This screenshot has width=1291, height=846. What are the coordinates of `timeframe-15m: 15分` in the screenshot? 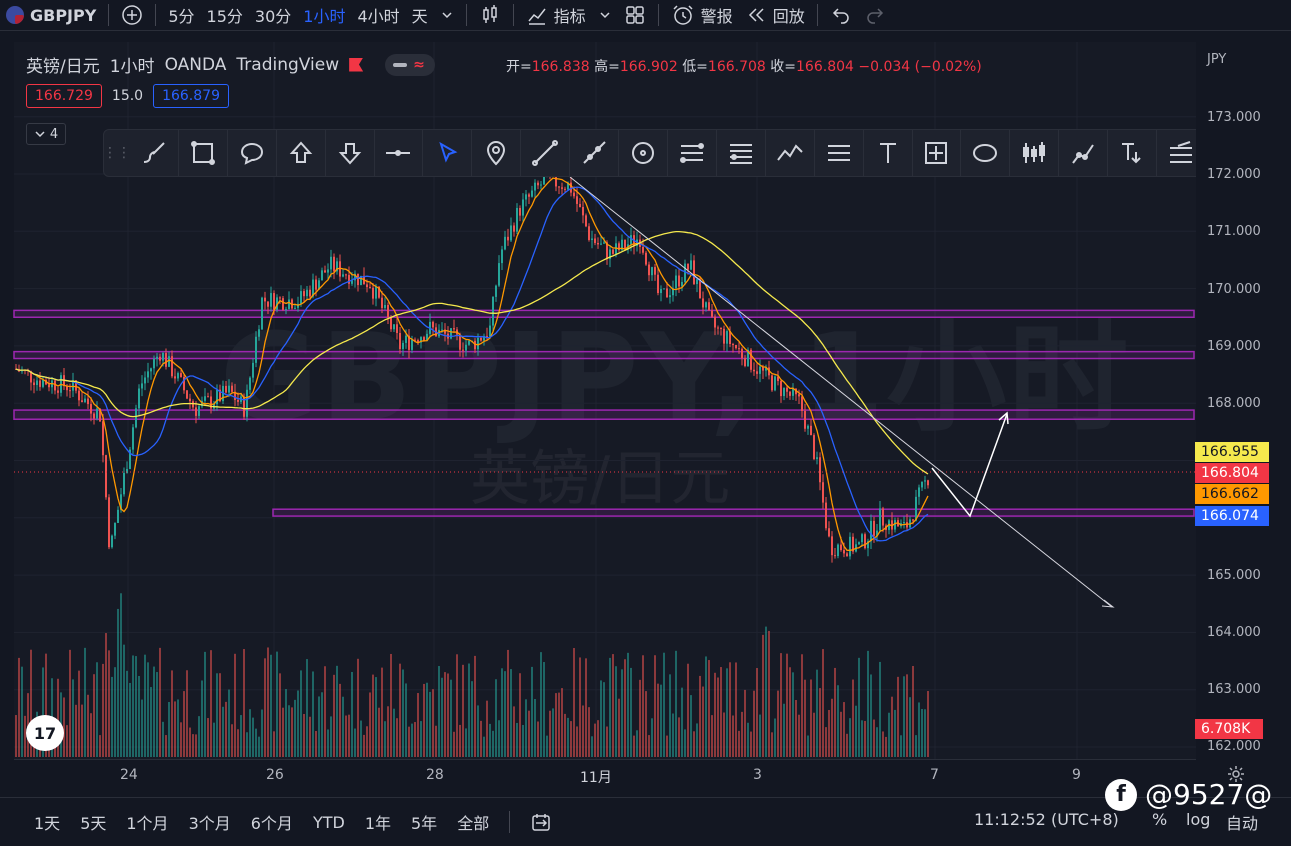 It's located at (224, 16).